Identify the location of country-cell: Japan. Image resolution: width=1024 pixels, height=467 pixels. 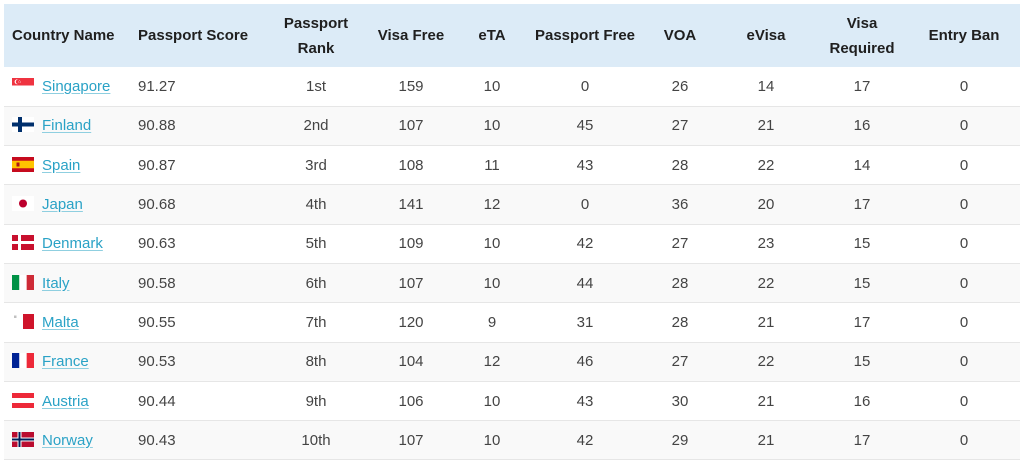
(66, 204).